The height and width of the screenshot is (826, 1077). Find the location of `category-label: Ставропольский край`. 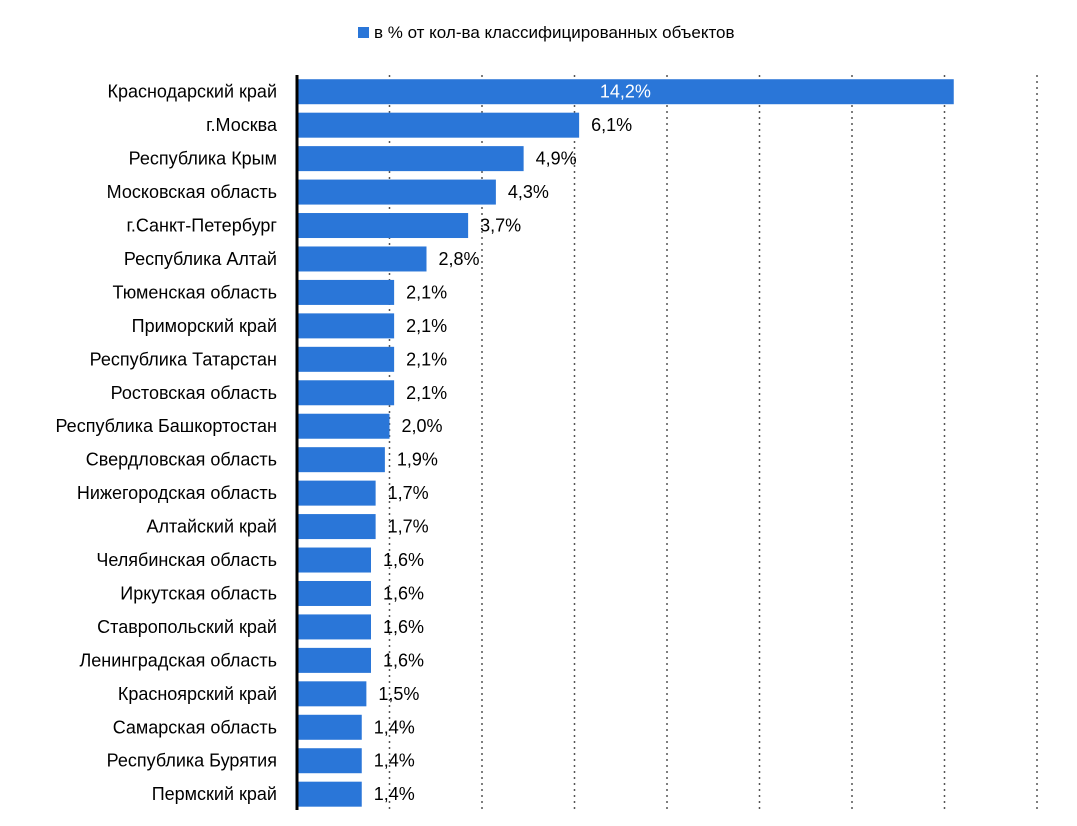

category-label: Ставропольский край is located at coordinates (187, 627).